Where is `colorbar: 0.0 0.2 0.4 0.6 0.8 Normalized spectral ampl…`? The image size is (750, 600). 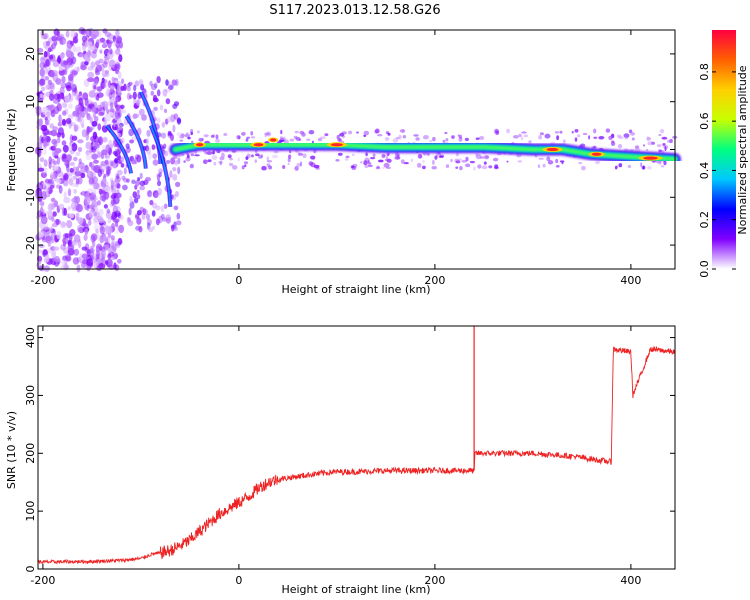 colorbar: 0.0 0.2 0.4 0.6 0.8 Normalized spectral ampl… is located at coordinates (723, 154).